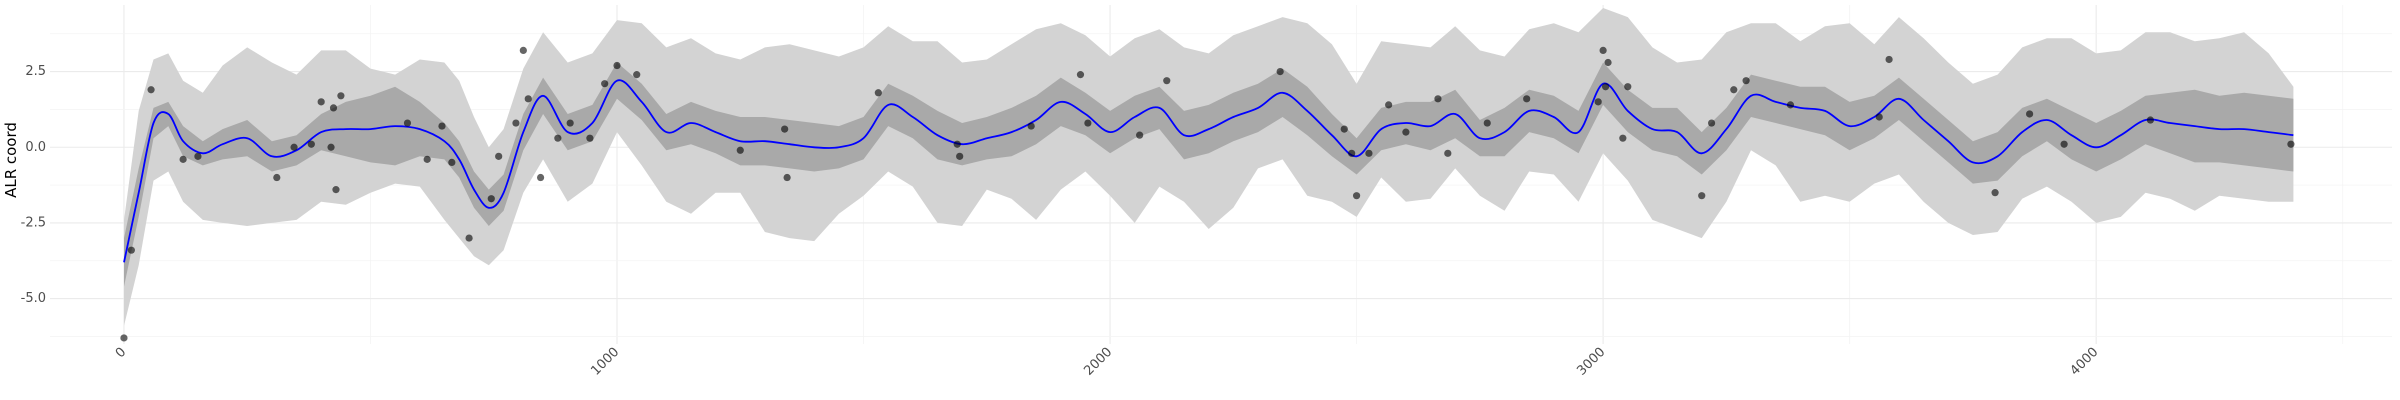 Image resolution: width=2400 pixels, height=400 pixels. What do you see at coordinates (35, 71) in the screenshot?
I see `y-tick-label: 2.5` at bounding box center [35, 71].